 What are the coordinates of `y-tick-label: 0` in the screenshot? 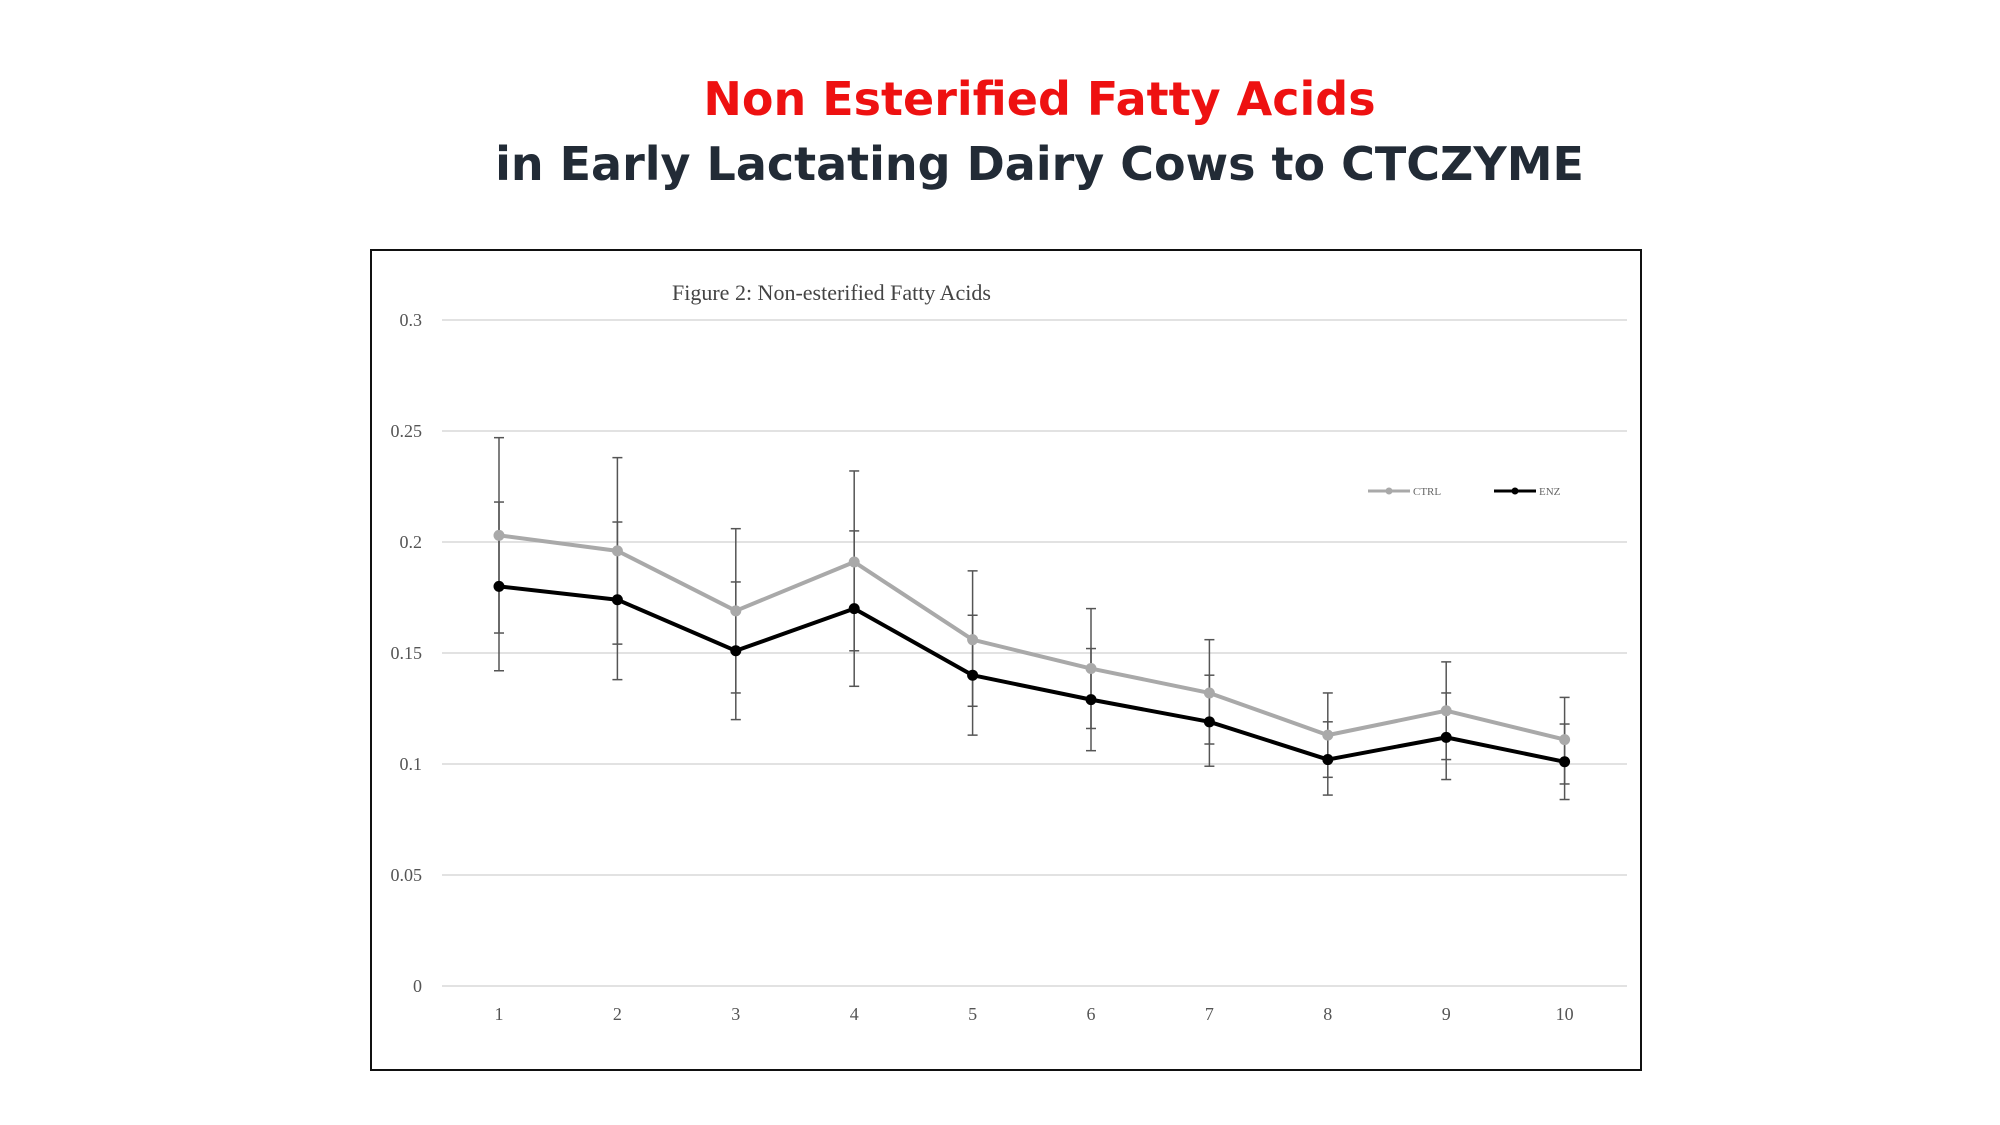 It's located at (417, 986).